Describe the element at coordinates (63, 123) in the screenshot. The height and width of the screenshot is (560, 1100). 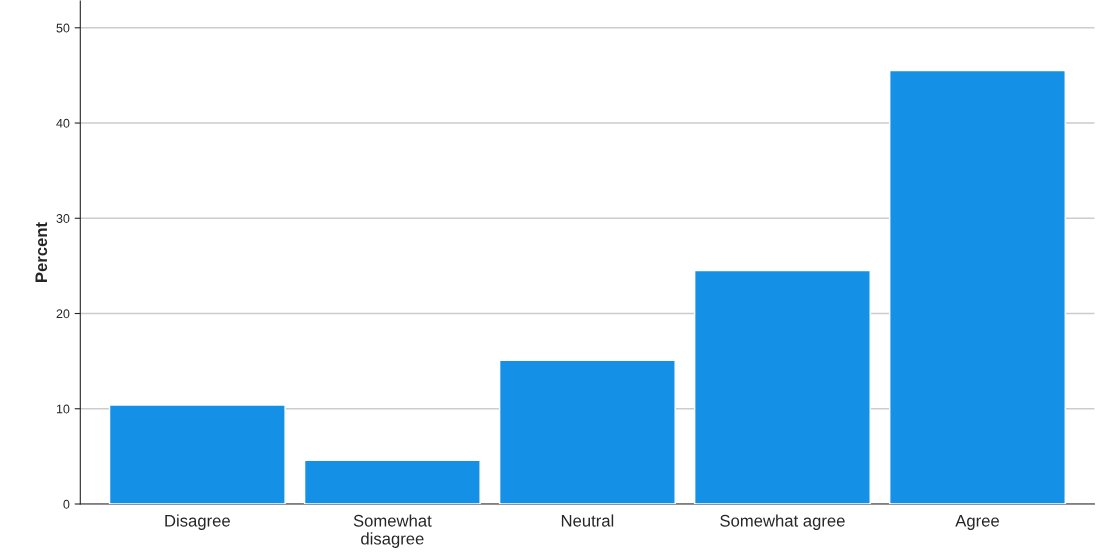
I see `y-tick-label: 40` at that location.